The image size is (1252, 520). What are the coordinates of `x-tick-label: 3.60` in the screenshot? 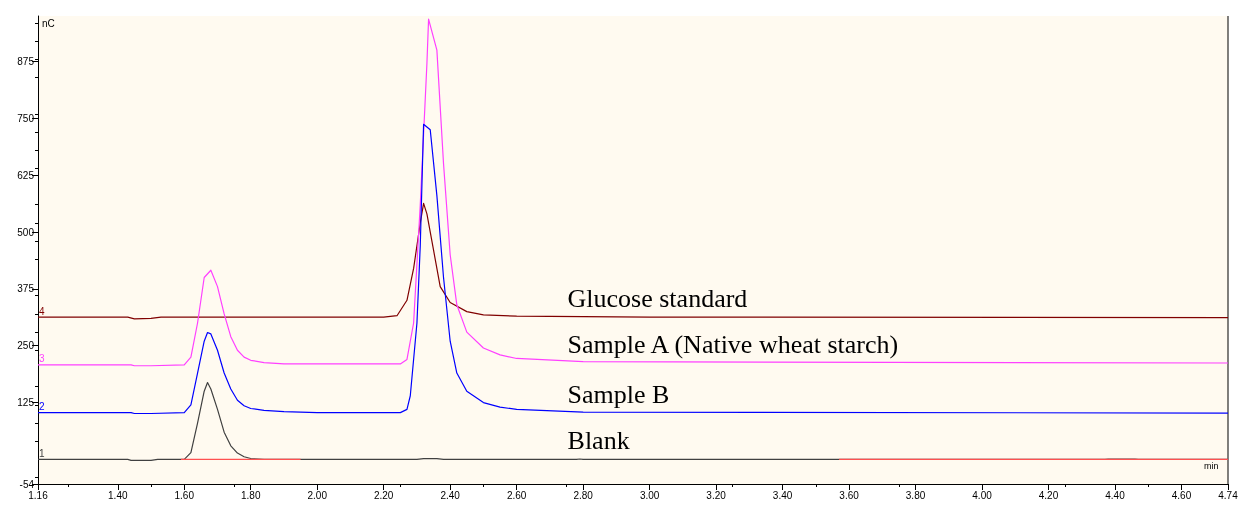 It's located at (849, 495).